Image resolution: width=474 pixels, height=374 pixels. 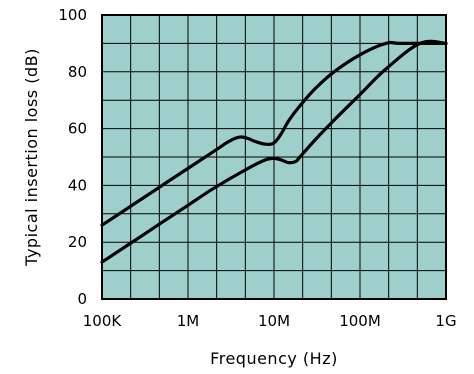 I want to click on y-tick-label: 0, so click(x=82, y=299).